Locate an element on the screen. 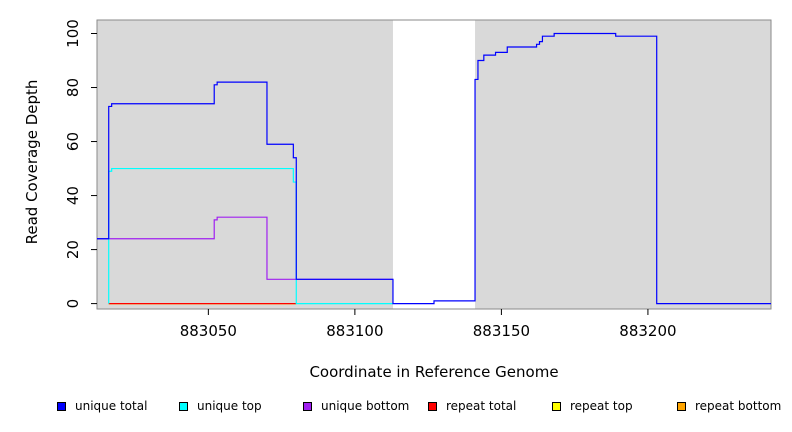 This screenshot has height=432, width=792. y-tick-label: 100 is located at coordinates (73, 33).